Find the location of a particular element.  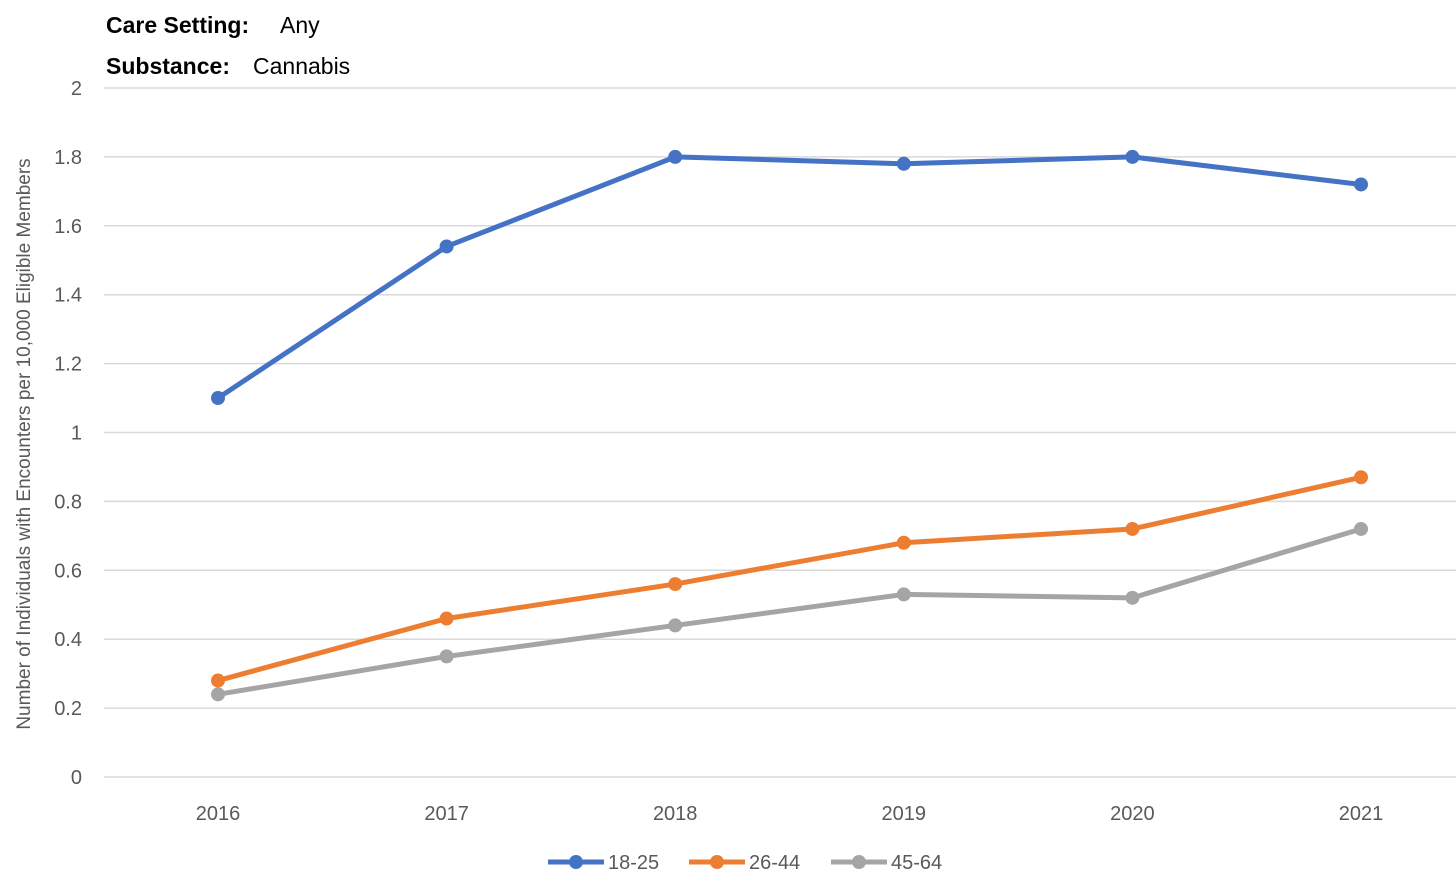

y-tick-label: 1.4 is located at coordinates (68, 296).